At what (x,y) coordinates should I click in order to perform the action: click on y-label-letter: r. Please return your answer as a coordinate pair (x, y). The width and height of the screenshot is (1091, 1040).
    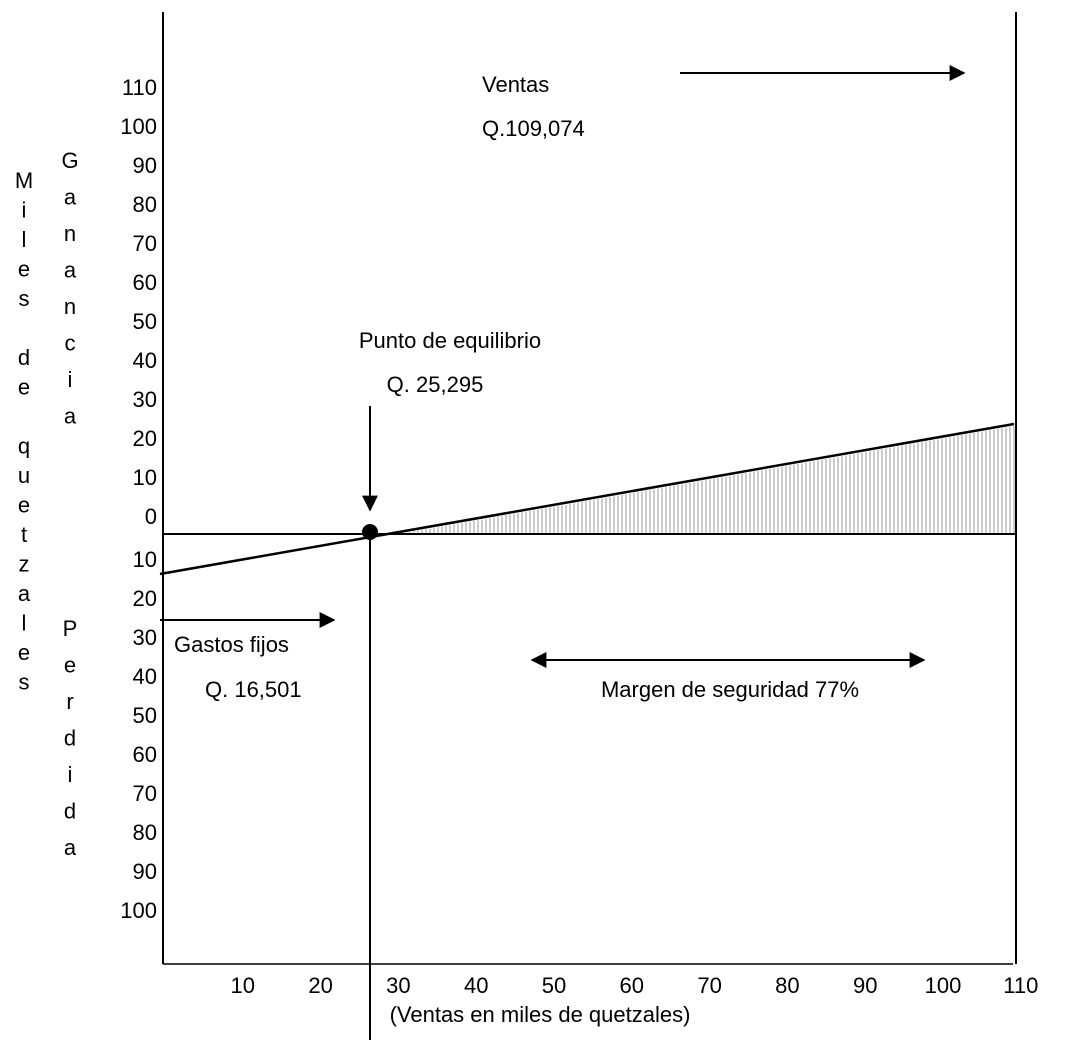
    Looking at the image, I should click on (69, 701).